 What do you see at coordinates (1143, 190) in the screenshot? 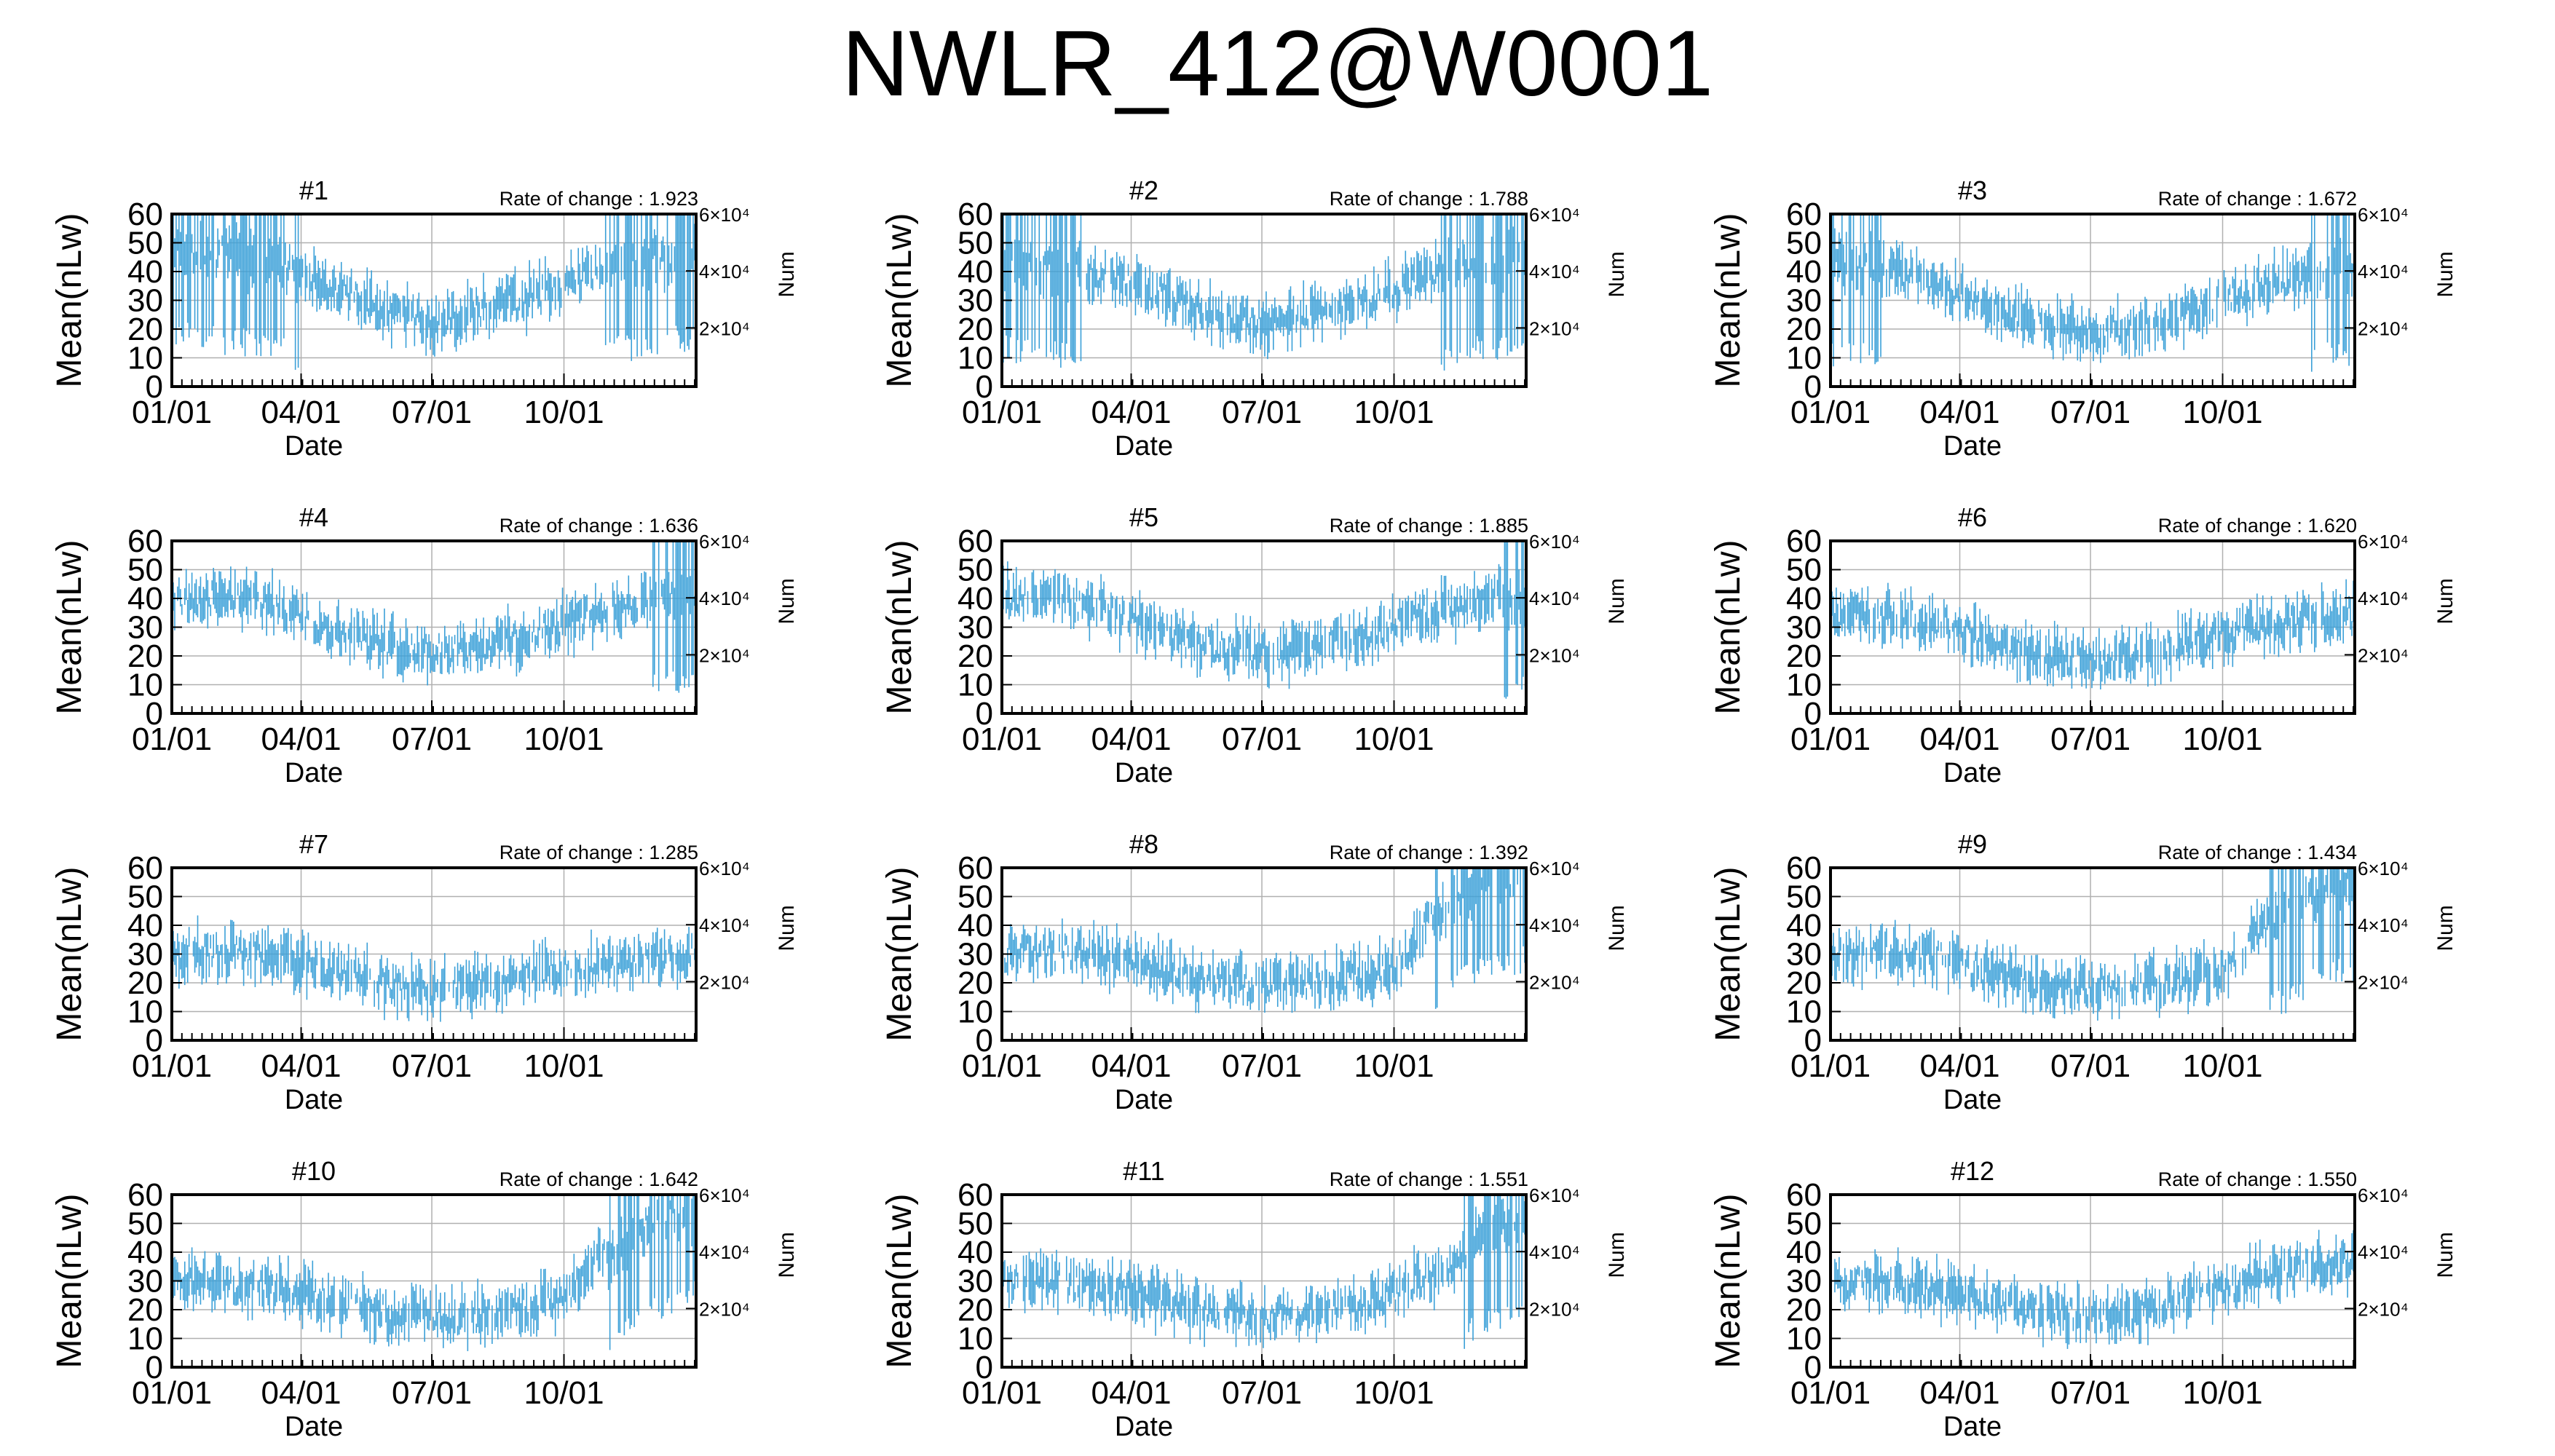
I see `panel-title: #2` at bounding box center [1143, 190].